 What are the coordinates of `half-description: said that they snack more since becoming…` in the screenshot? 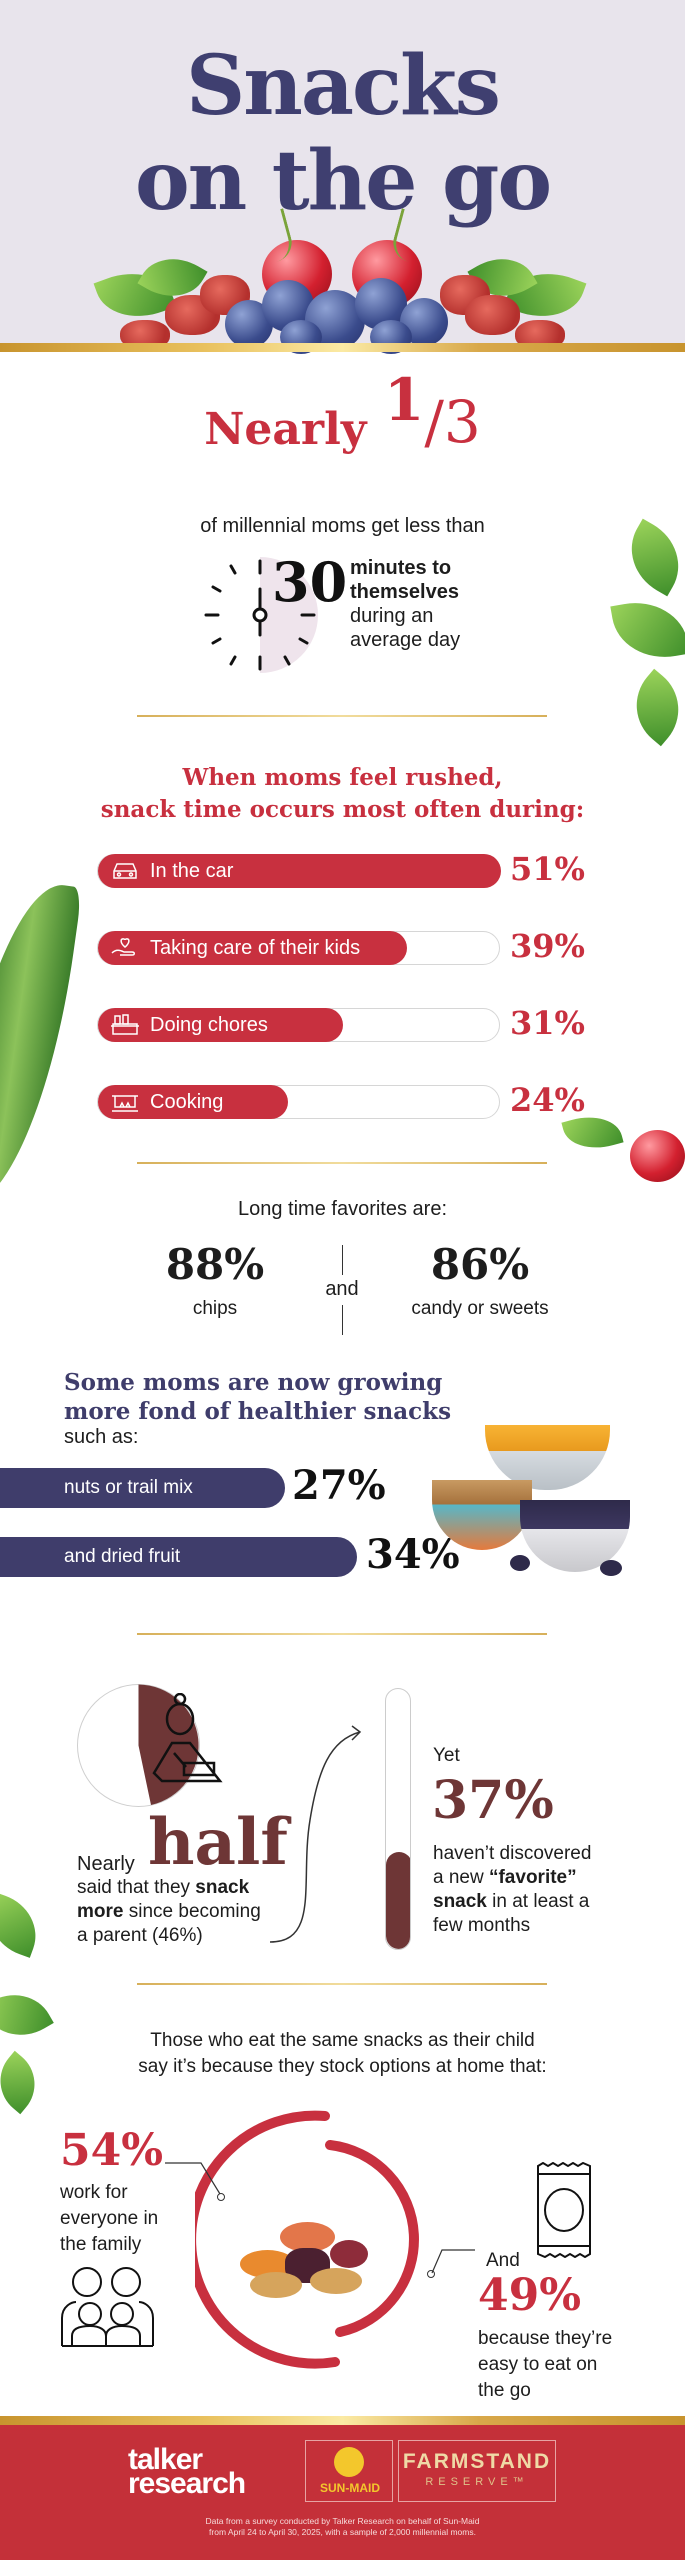 It's located at (169, 1911).